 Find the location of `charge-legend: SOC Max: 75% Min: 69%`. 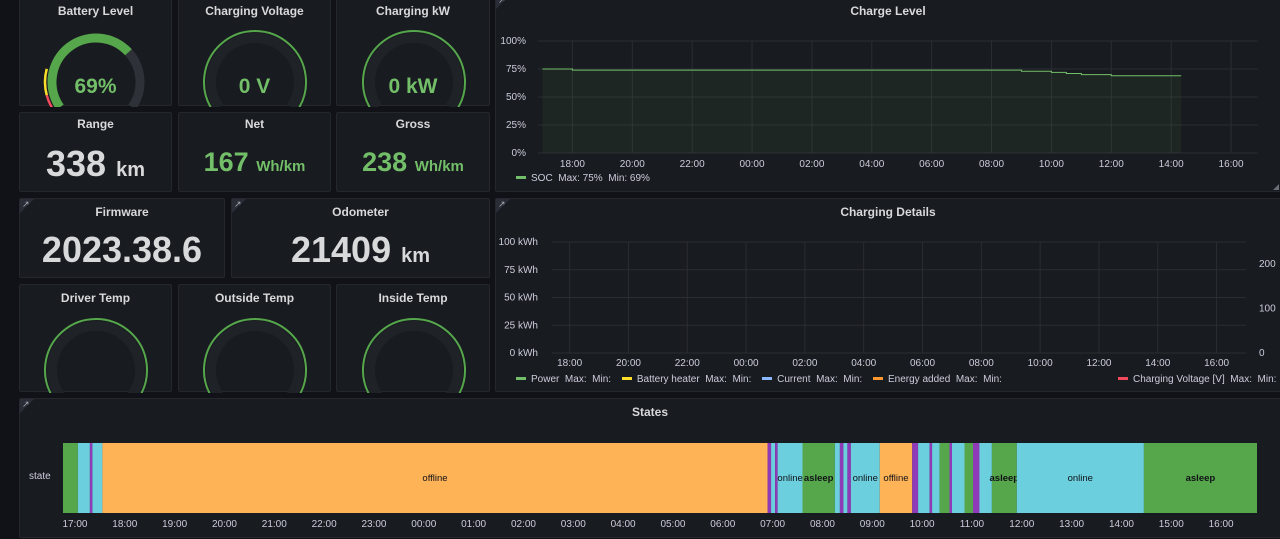

charge-legend: SOC Max: 75% Min: 69% is located at coordinates (583, 178).